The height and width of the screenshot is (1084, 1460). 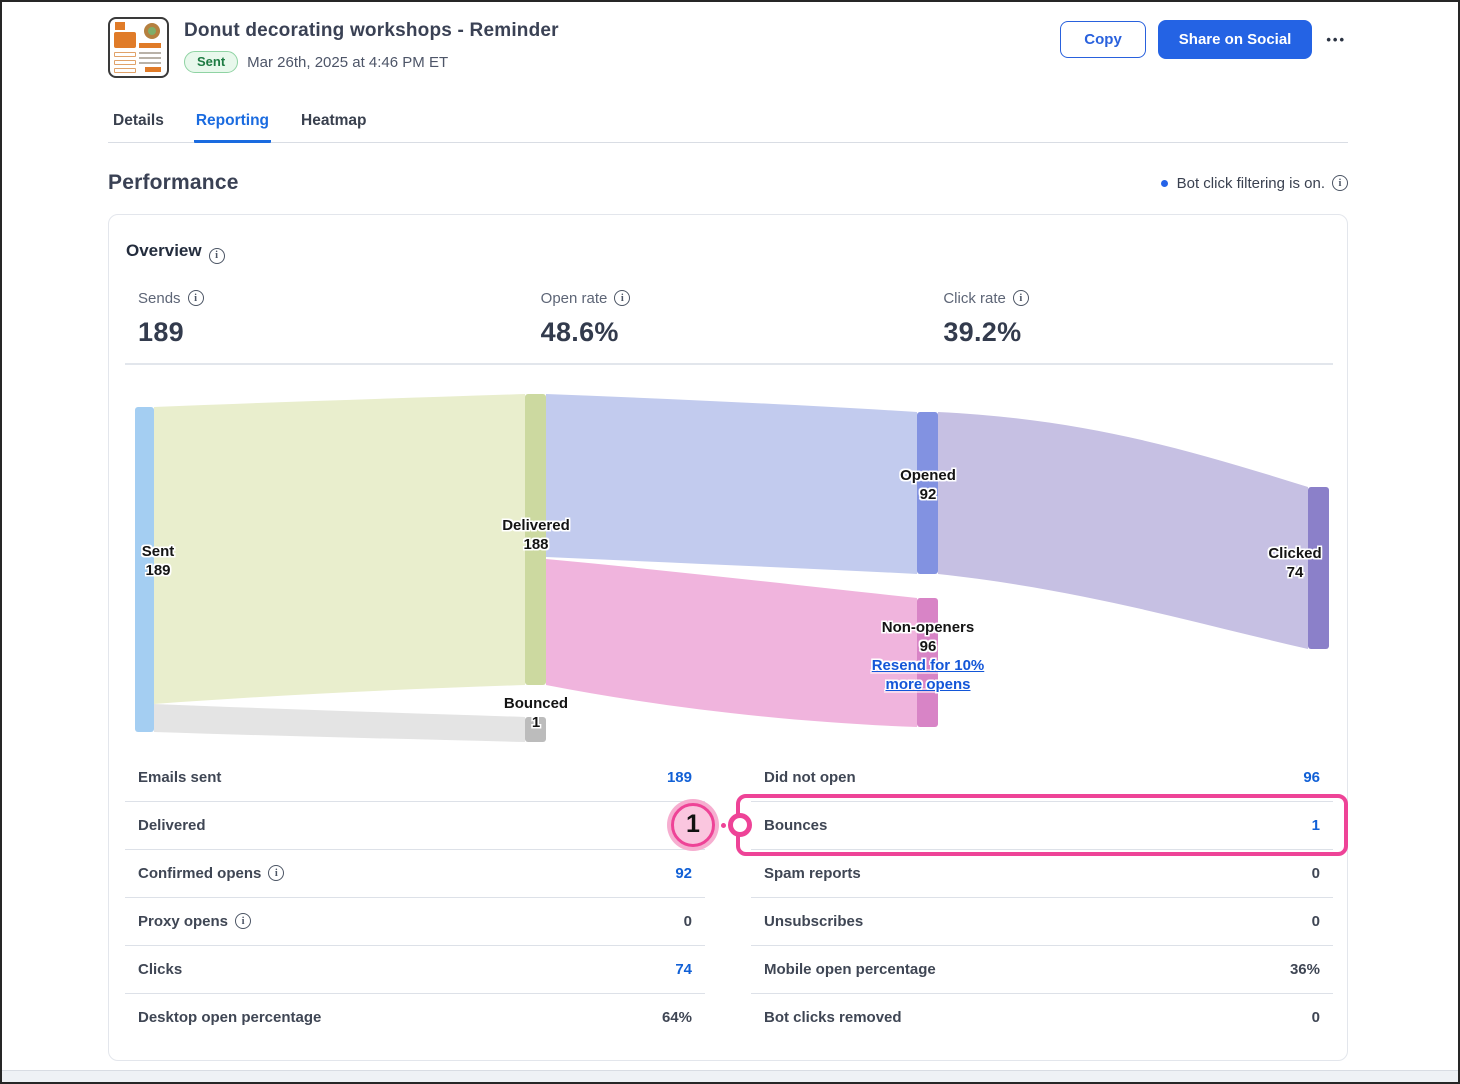 I want to click on overview-title: Overview, so click(x=729, y=252).